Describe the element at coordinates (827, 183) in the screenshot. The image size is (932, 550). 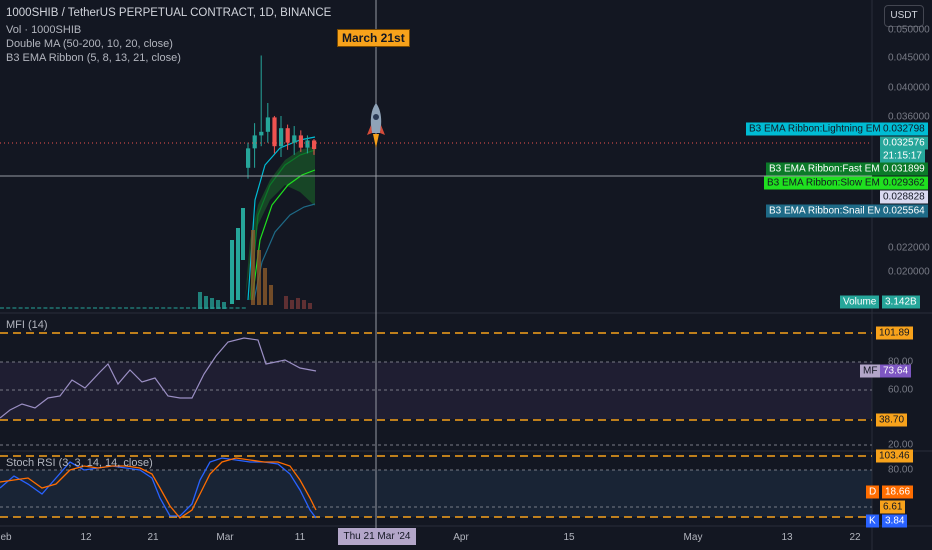
I see `slow-ema-label: B3 EMA Ribbon:Slow EMA` at that location.